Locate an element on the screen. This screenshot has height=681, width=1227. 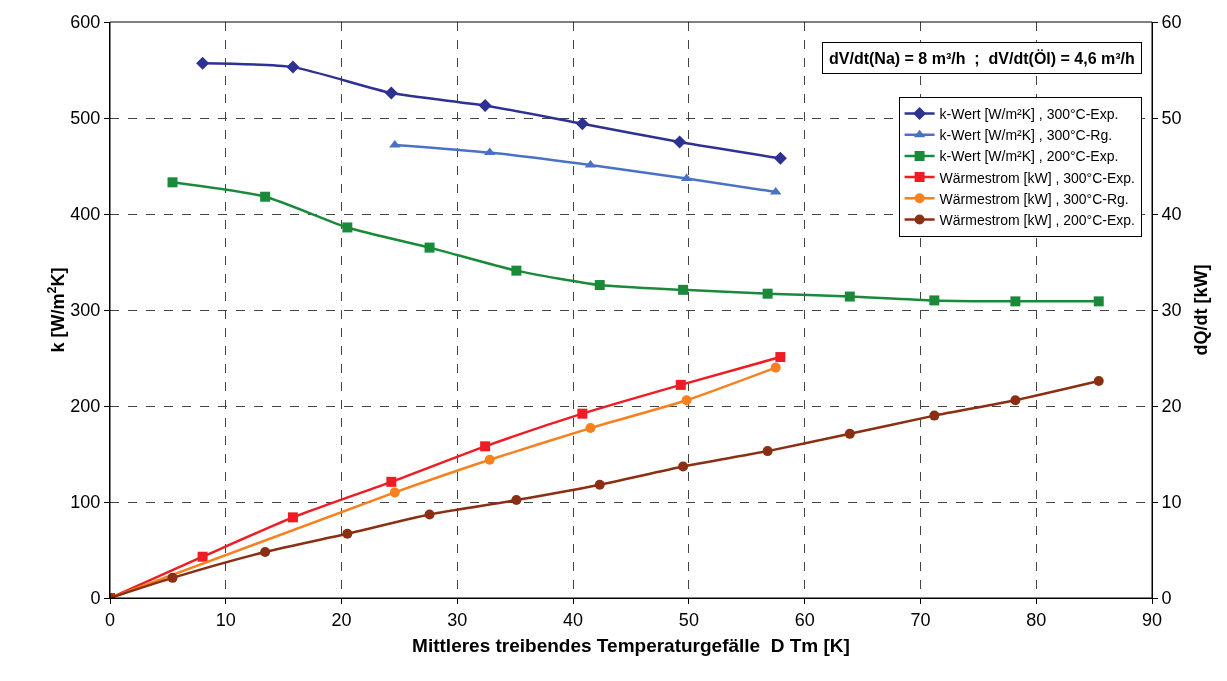
y2-tick-label: 10 is located at coordinates (1171, 502).